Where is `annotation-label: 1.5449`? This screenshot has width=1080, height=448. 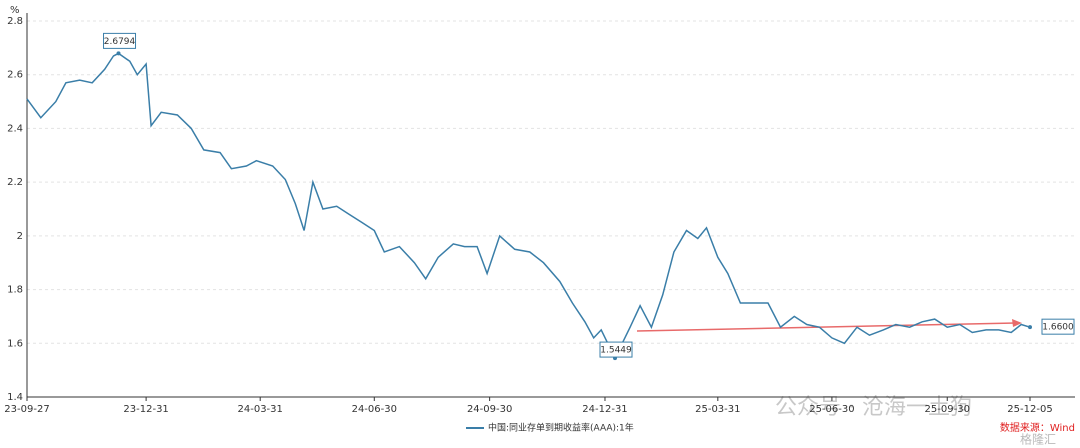
annotation-label: 1.5449 is located at coordinates (616, 351).